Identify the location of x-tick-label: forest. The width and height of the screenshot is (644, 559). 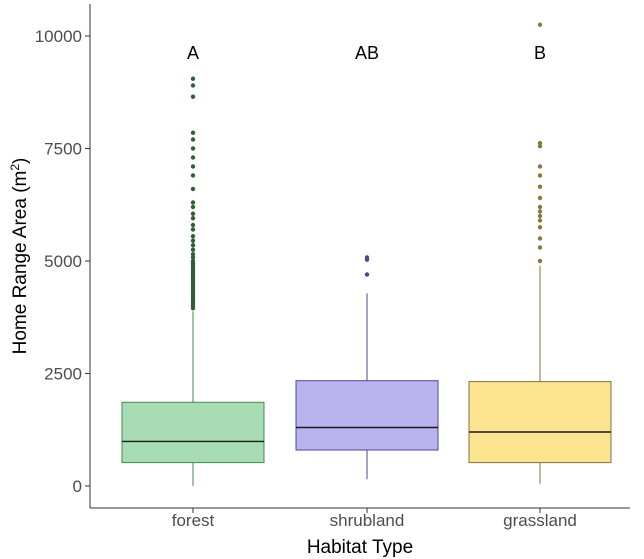
(193, 520).